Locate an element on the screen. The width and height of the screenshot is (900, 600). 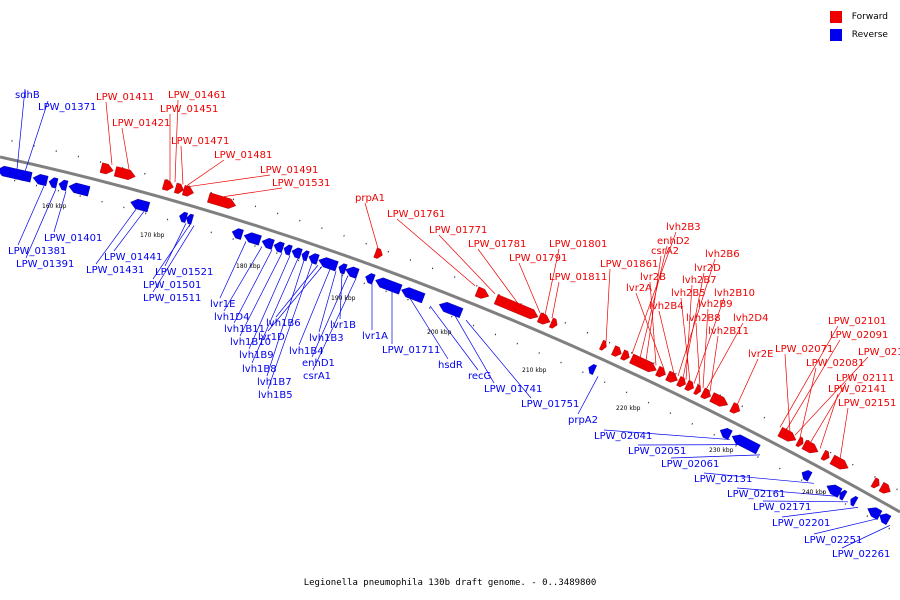
legend-reverse: Reverse is located at coordinates (858, 35).